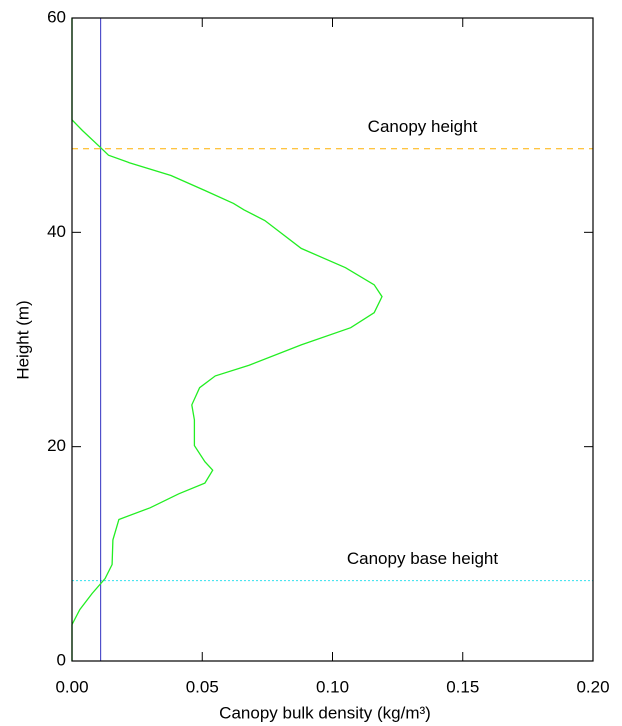 This screenshot has width=622, height=726. Describe the element at coordinates (56, 231) in the screenshot. I see `y-tick-label: 40` at that location.